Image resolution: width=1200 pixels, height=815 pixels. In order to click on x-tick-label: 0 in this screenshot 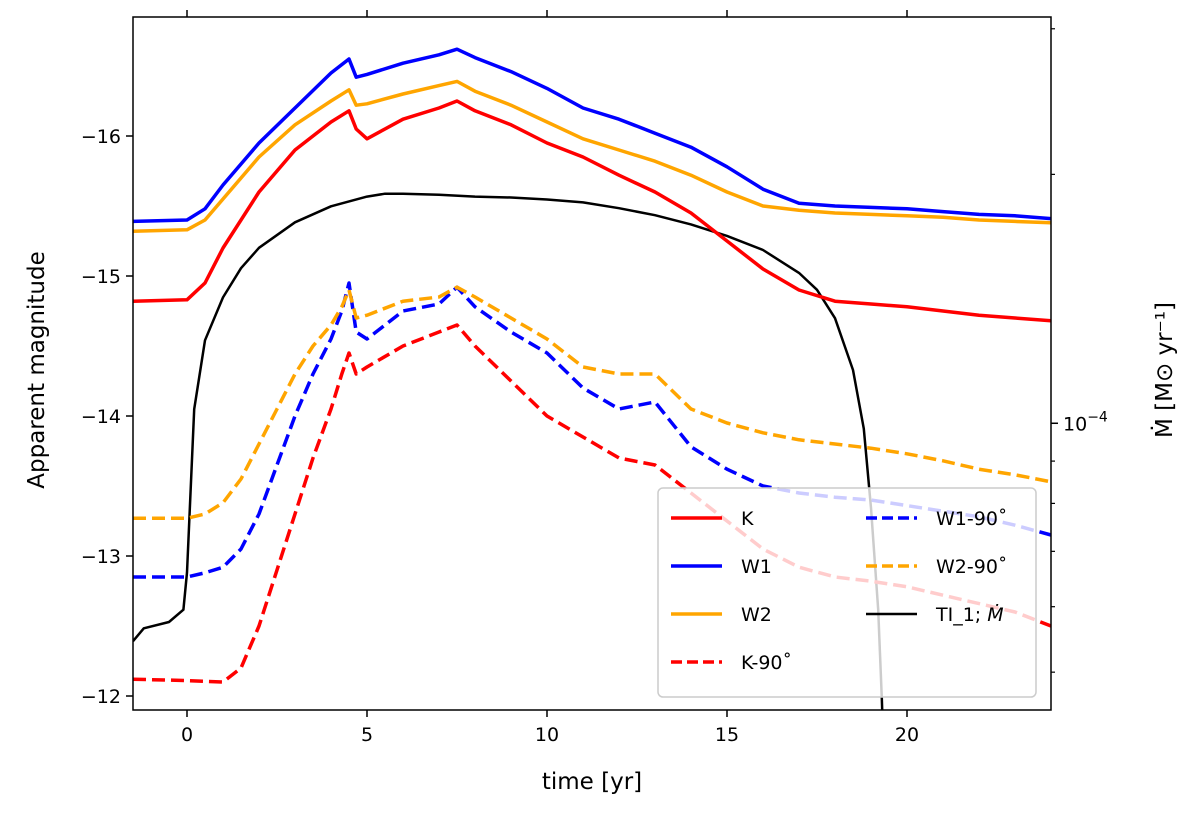, I will do `click(187, 735)`.